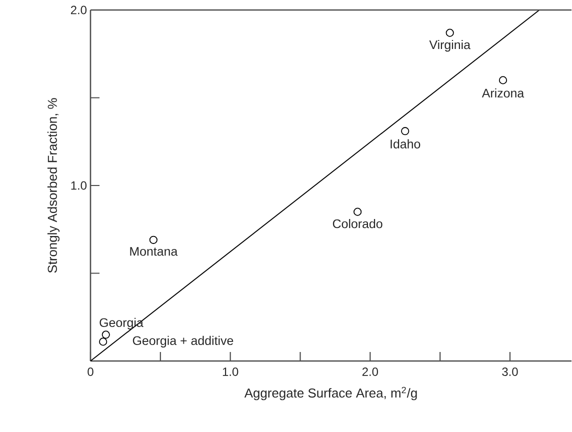 The height and width of the screenshot is (432, 572). I want to click on annotation: Colorado, so click(357, 223).